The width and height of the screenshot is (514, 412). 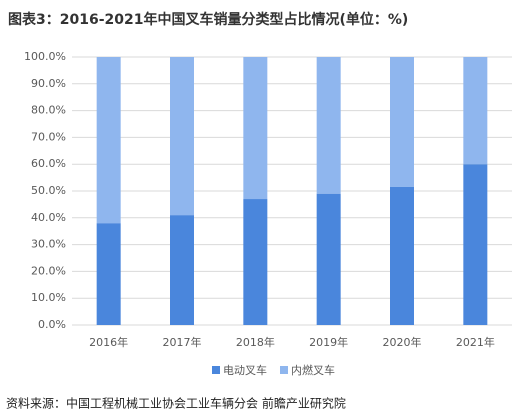 I want to click on y-tick-label: 30.0%, so click(x=48, y=244).